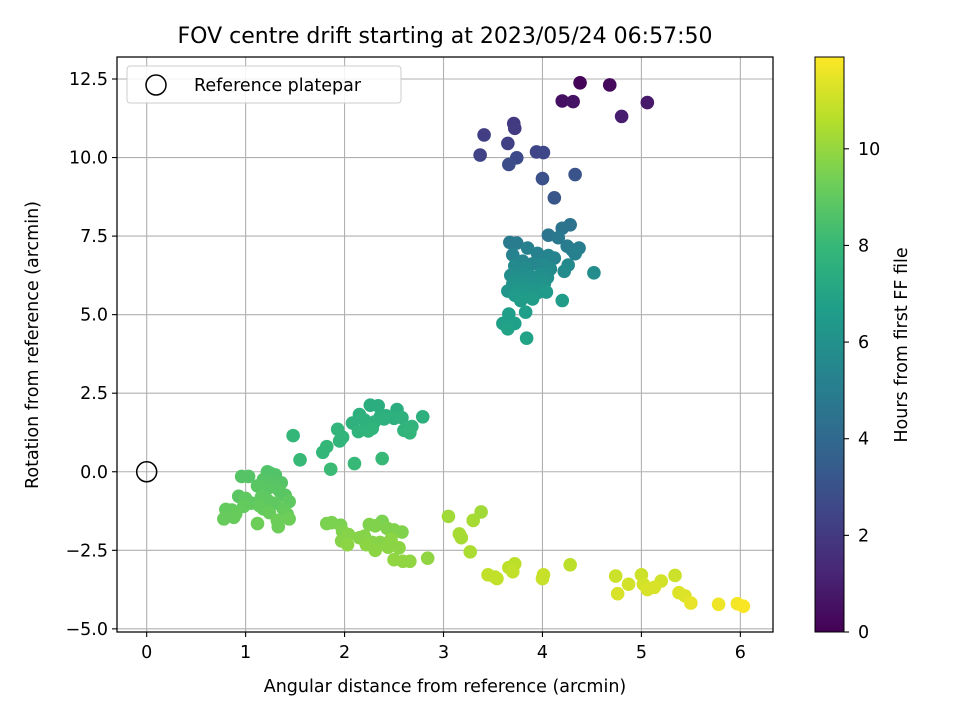 This screenshot has width=960, height=720. I want to click on x-tick-label: 0, so click(146, 653).